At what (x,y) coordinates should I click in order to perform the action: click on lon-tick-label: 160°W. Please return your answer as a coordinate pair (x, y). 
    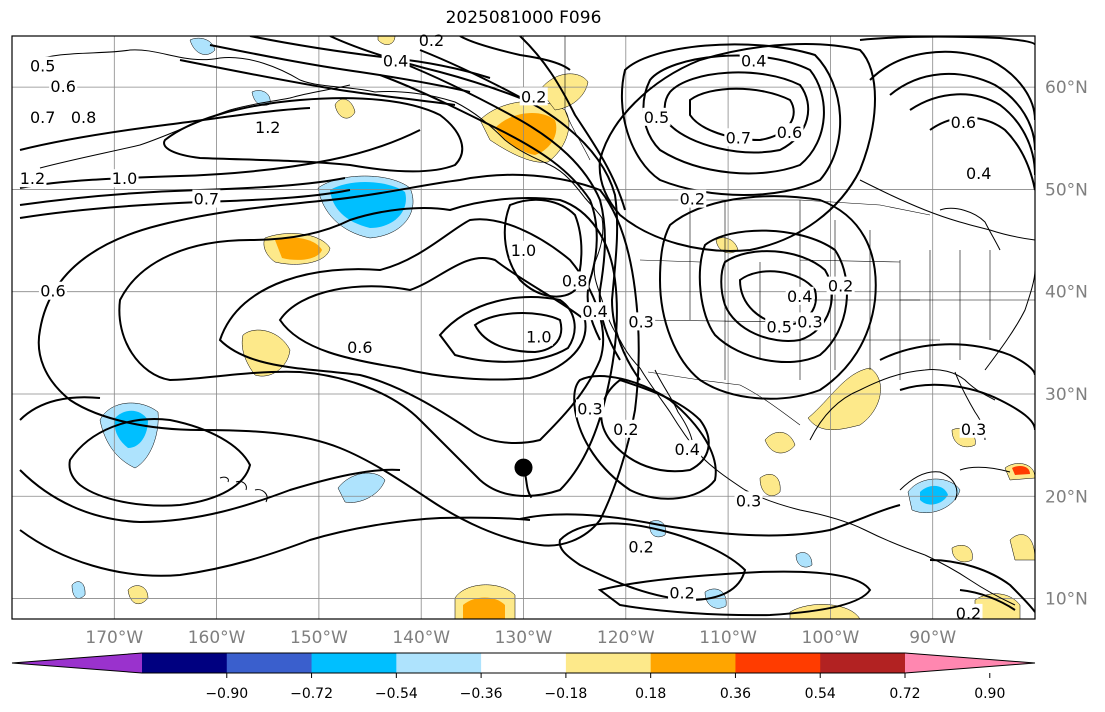
    Looking at the image, I should click on (217, 638).